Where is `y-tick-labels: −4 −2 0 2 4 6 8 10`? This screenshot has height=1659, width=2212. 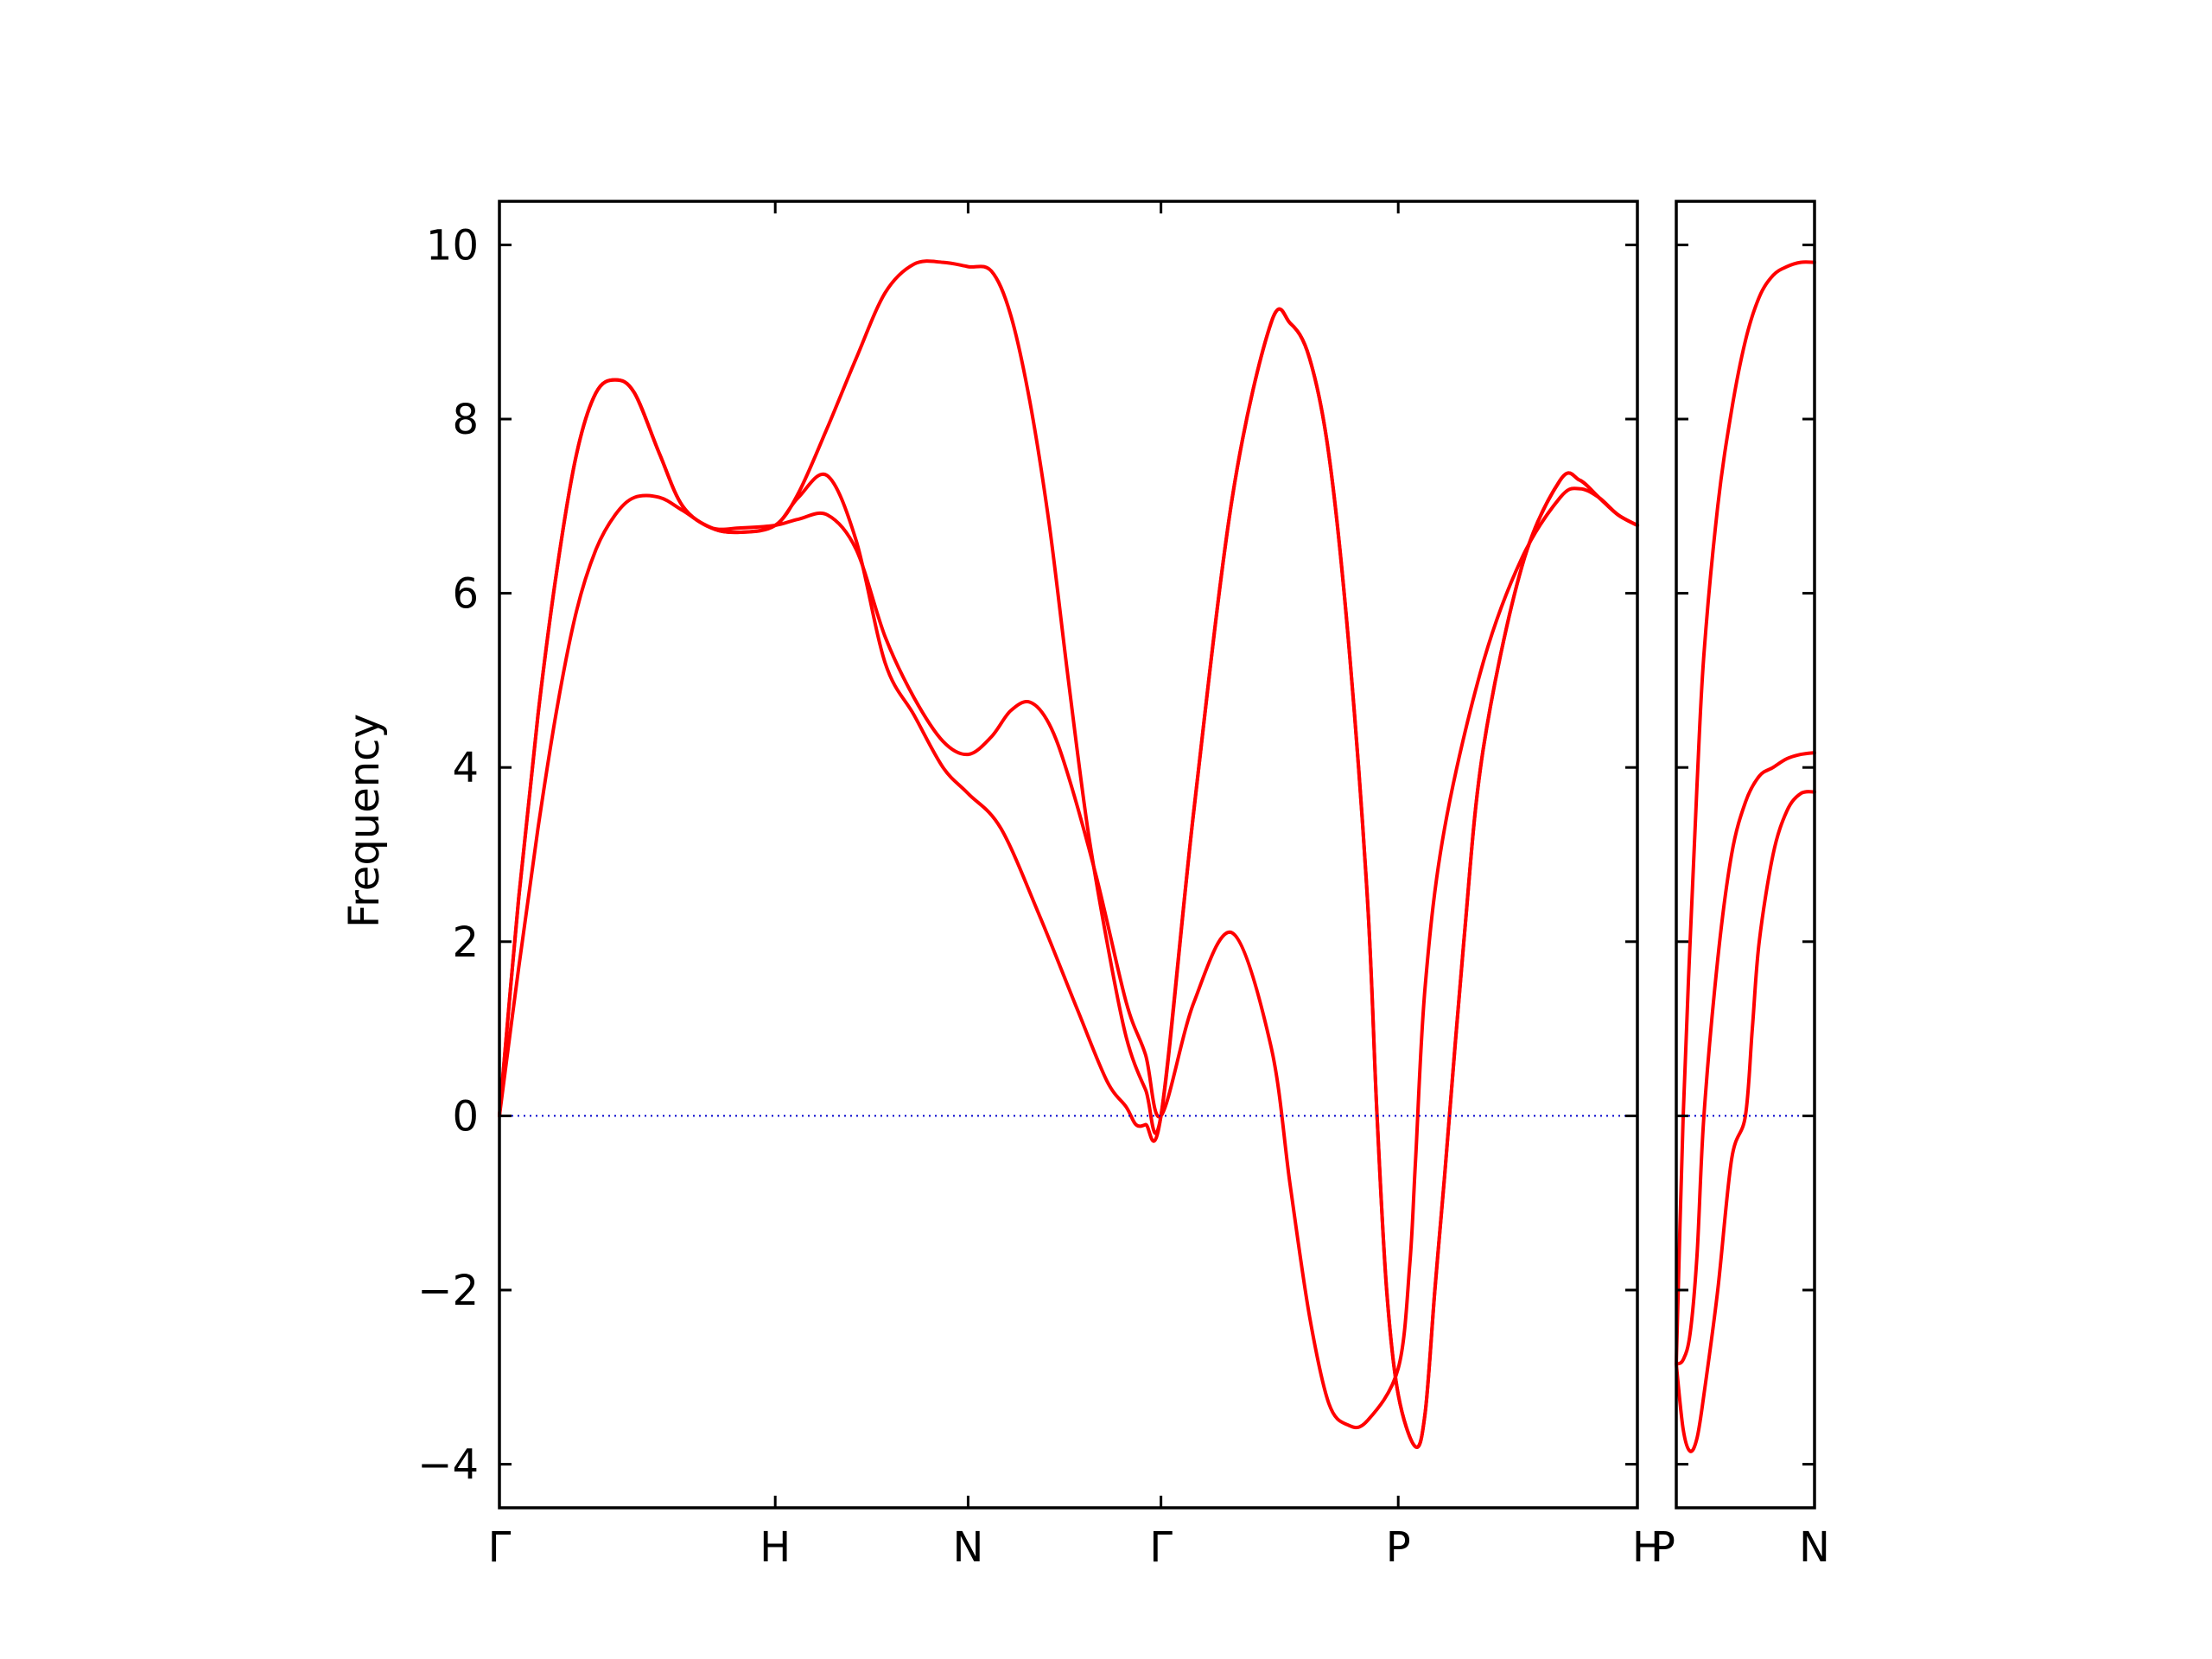 y-tick-labels: −4 −2 0 2 4 6 8 10 is located at coordinates (448, 855).